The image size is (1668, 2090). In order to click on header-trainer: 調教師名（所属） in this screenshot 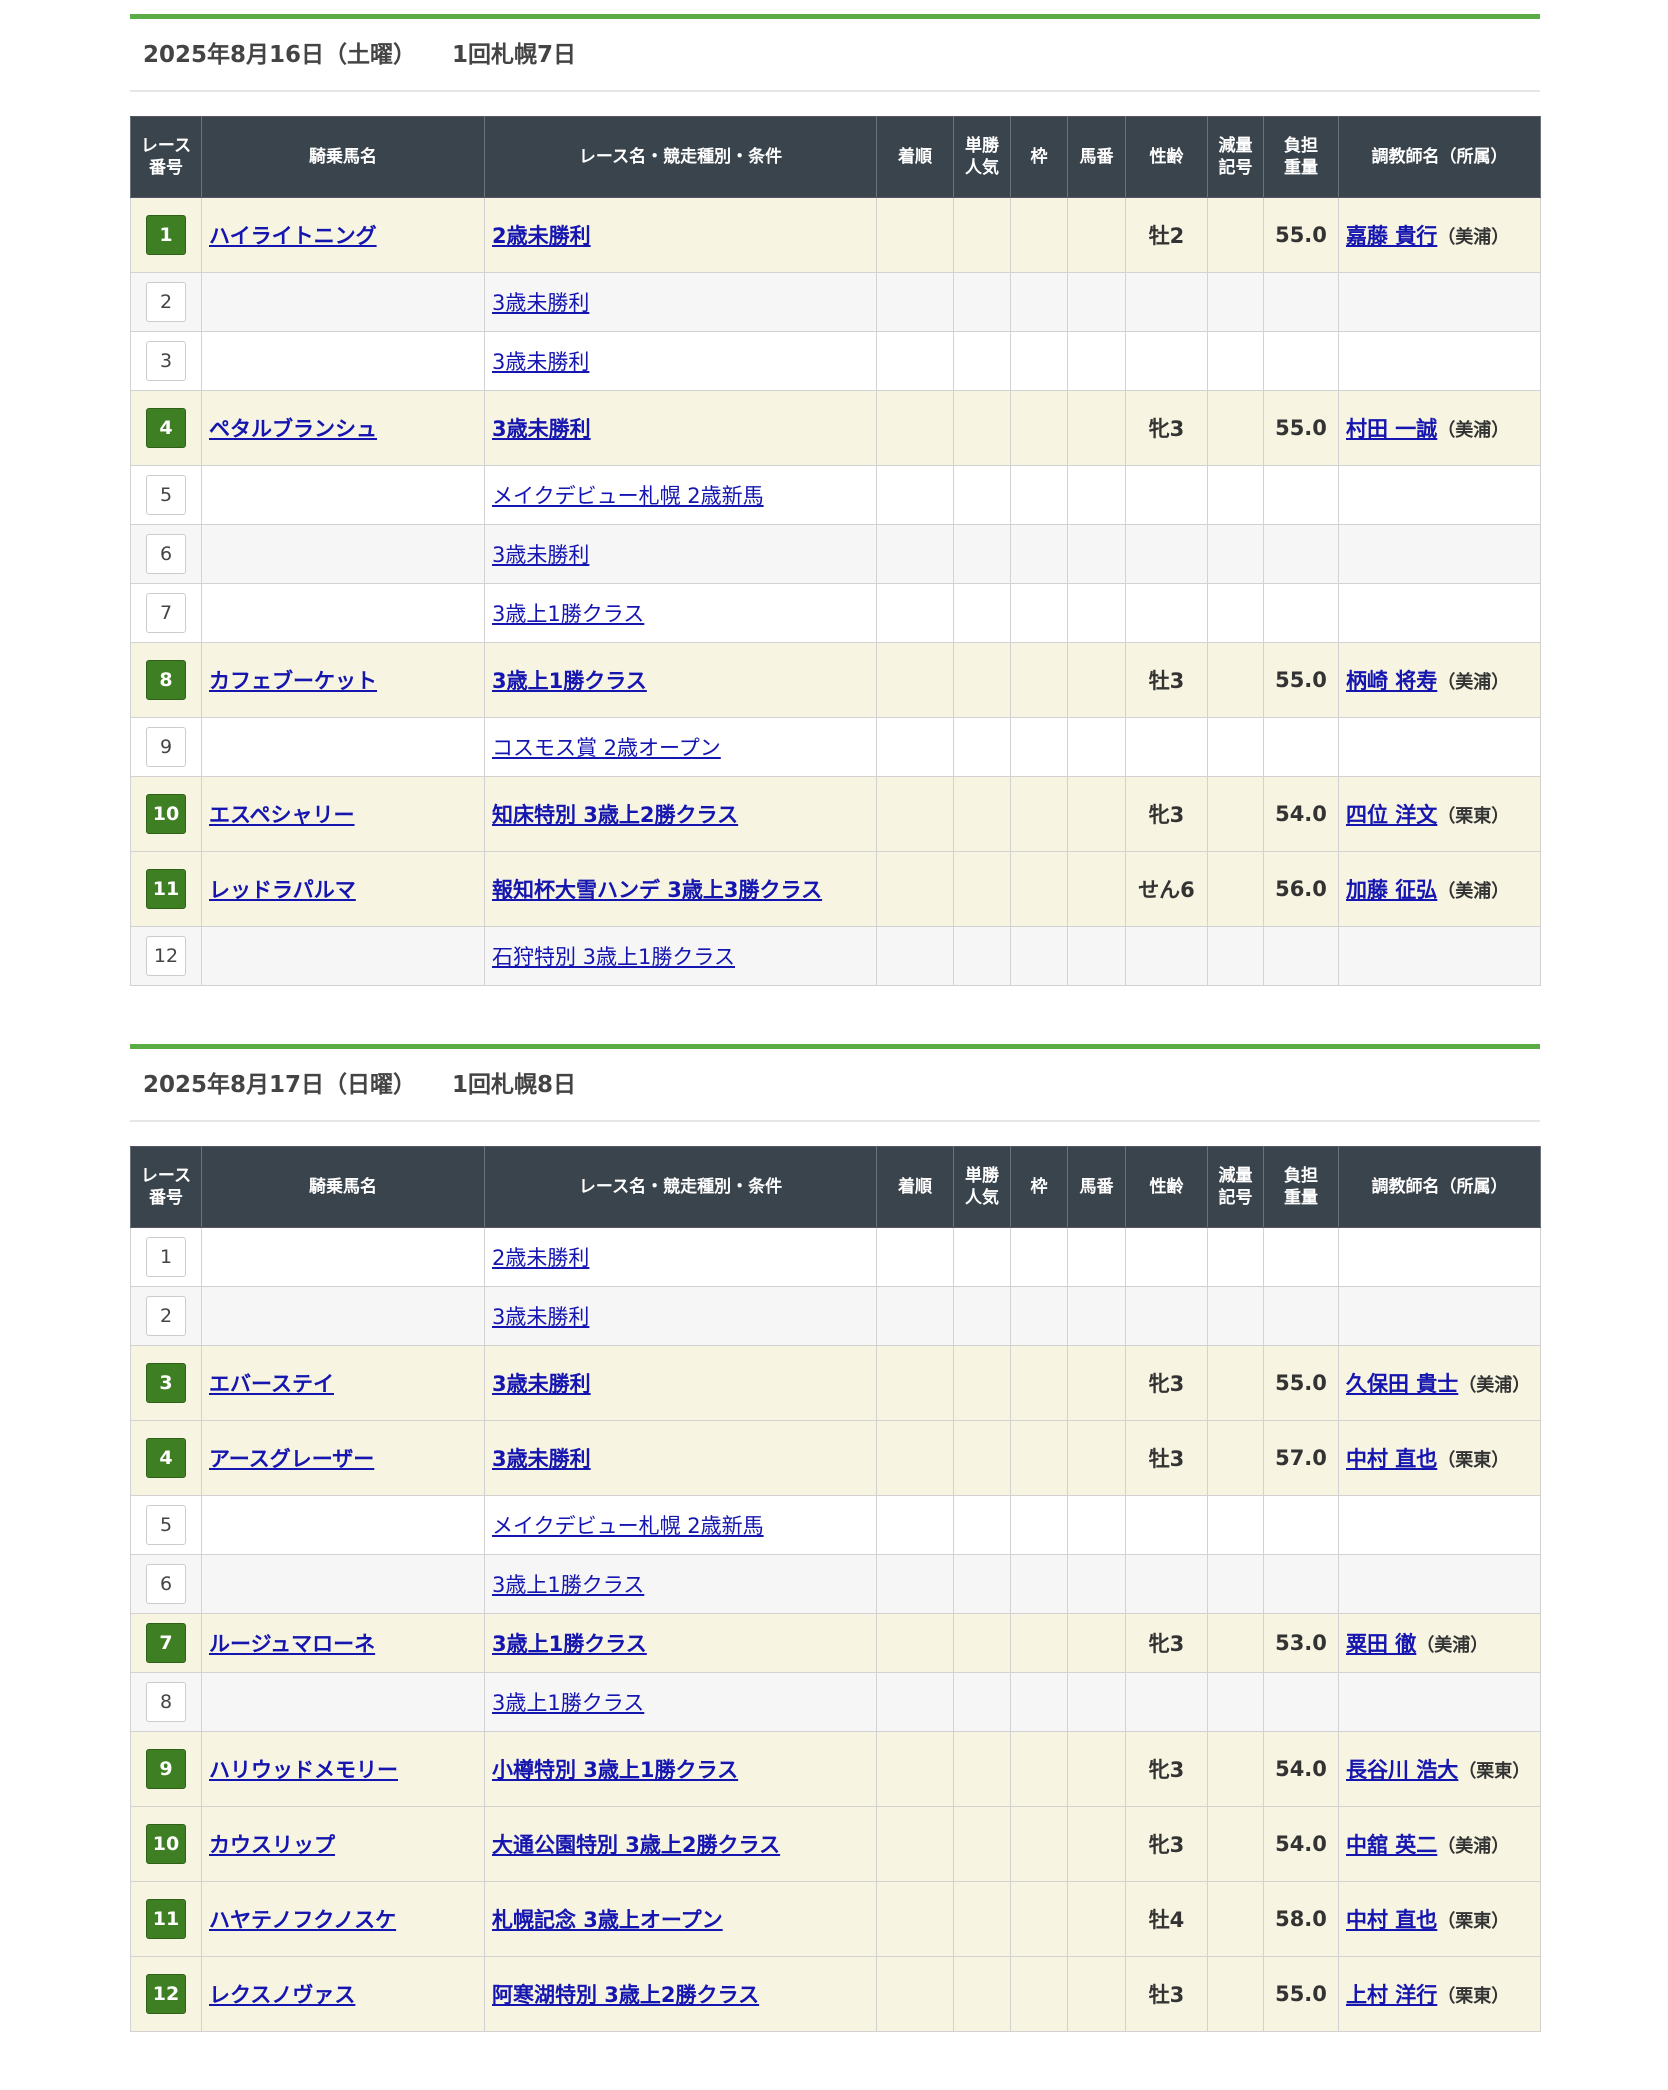, I will do `click(1439, 157)`.